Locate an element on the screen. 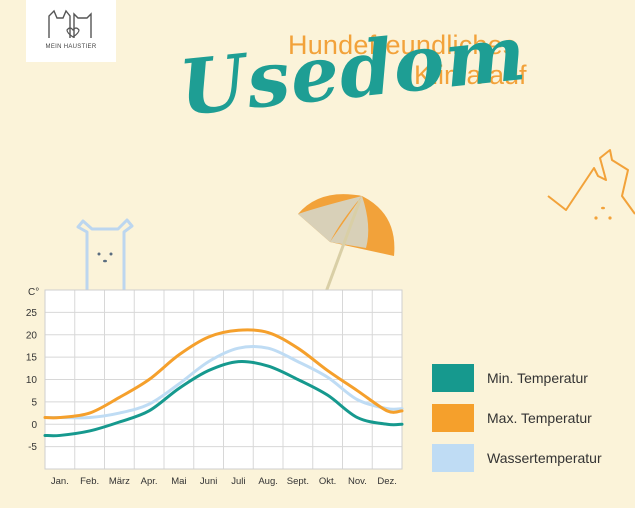  heading-line-2: Klima auf is located at coordinates (470, 75).